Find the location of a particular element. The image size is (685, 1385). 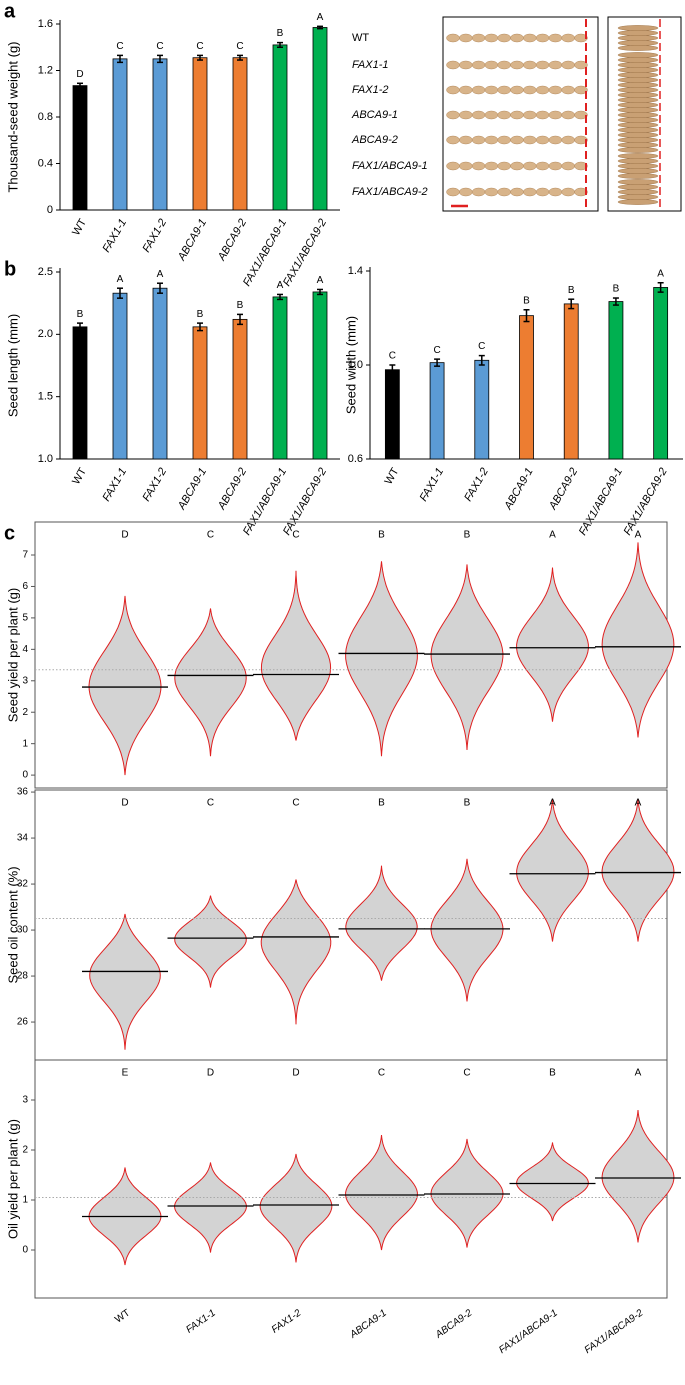

x-tick-label: FAX1-2 is located at coordinates (154, 236).